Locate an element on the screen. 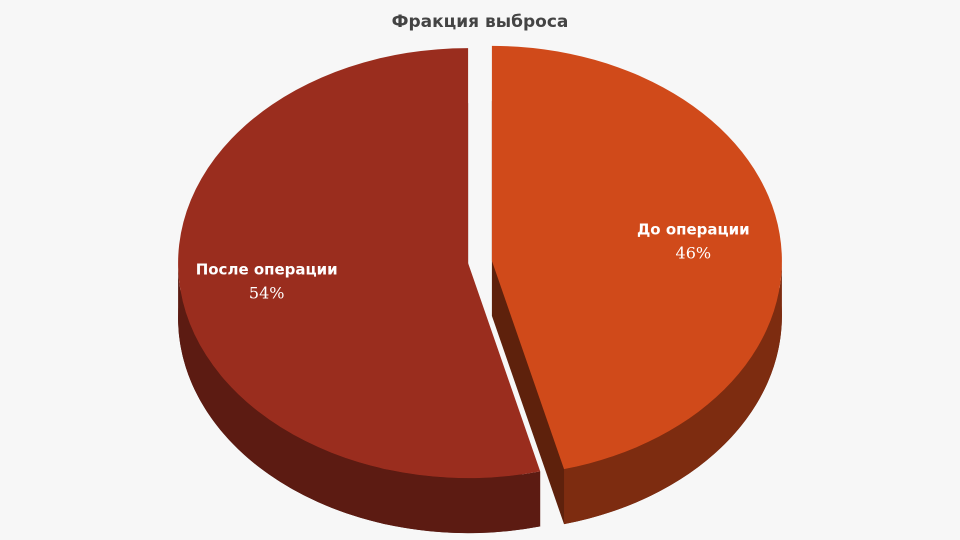  slice-label: После операции is located at coordinates (267, 269).